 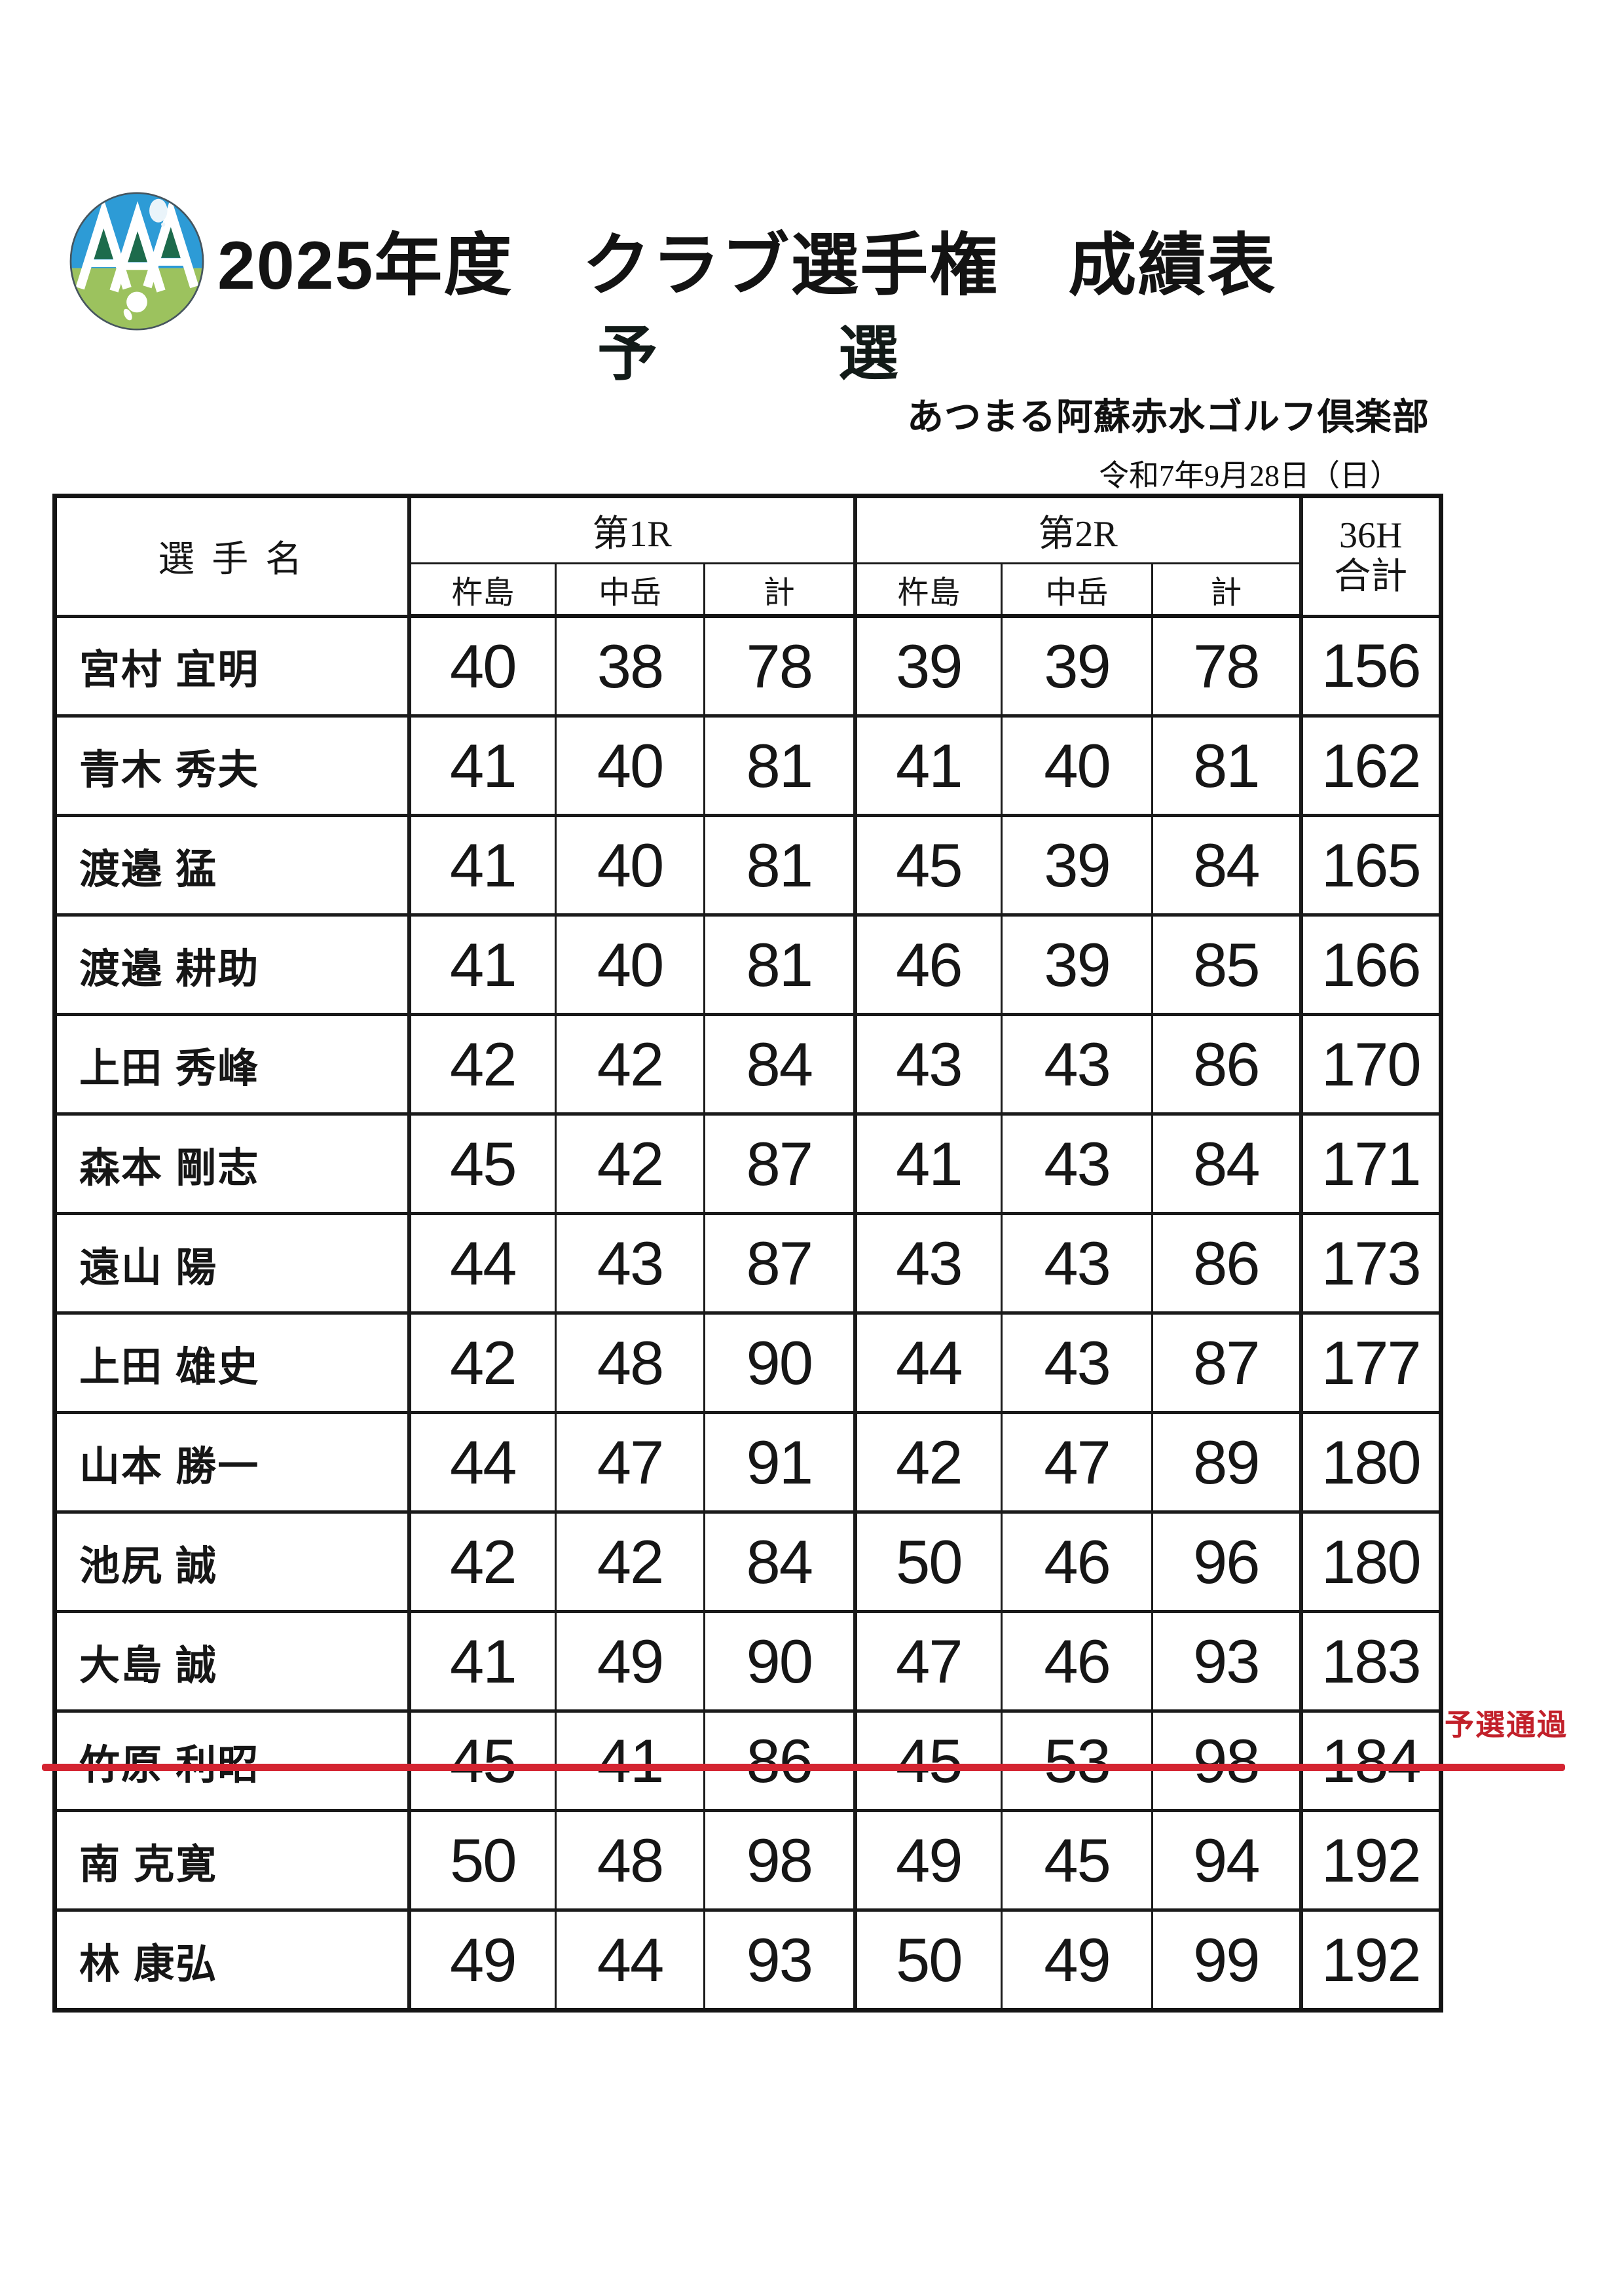 I want to click on r1-total-score: 87, so click(x=780, y=1263).